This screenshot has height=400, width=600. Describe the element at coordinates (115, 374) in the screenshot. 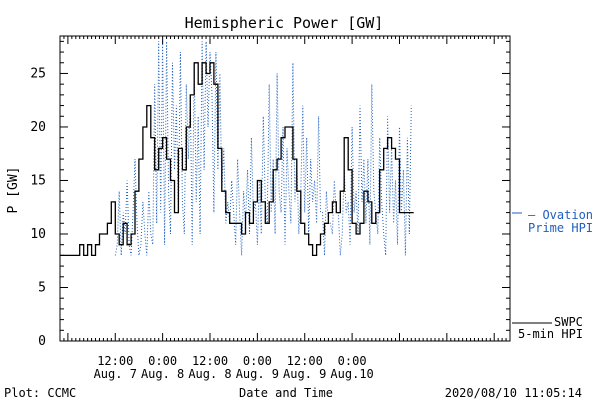

I see `x-tick-label-date: Aug. 7` at that location.